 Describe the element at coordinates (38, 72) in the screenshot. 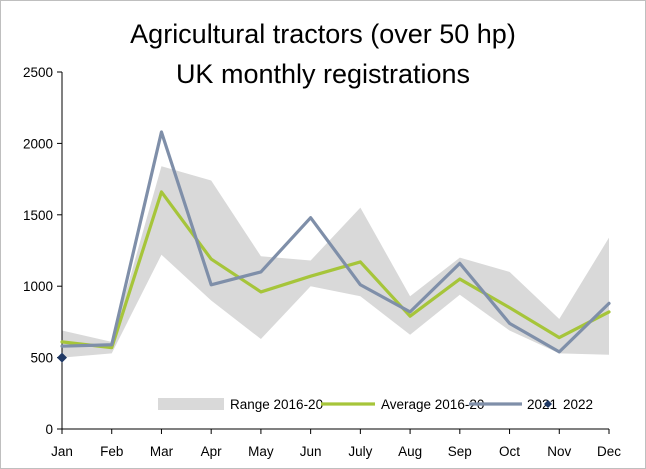

I see `y-tick-label: 2500` at that location.